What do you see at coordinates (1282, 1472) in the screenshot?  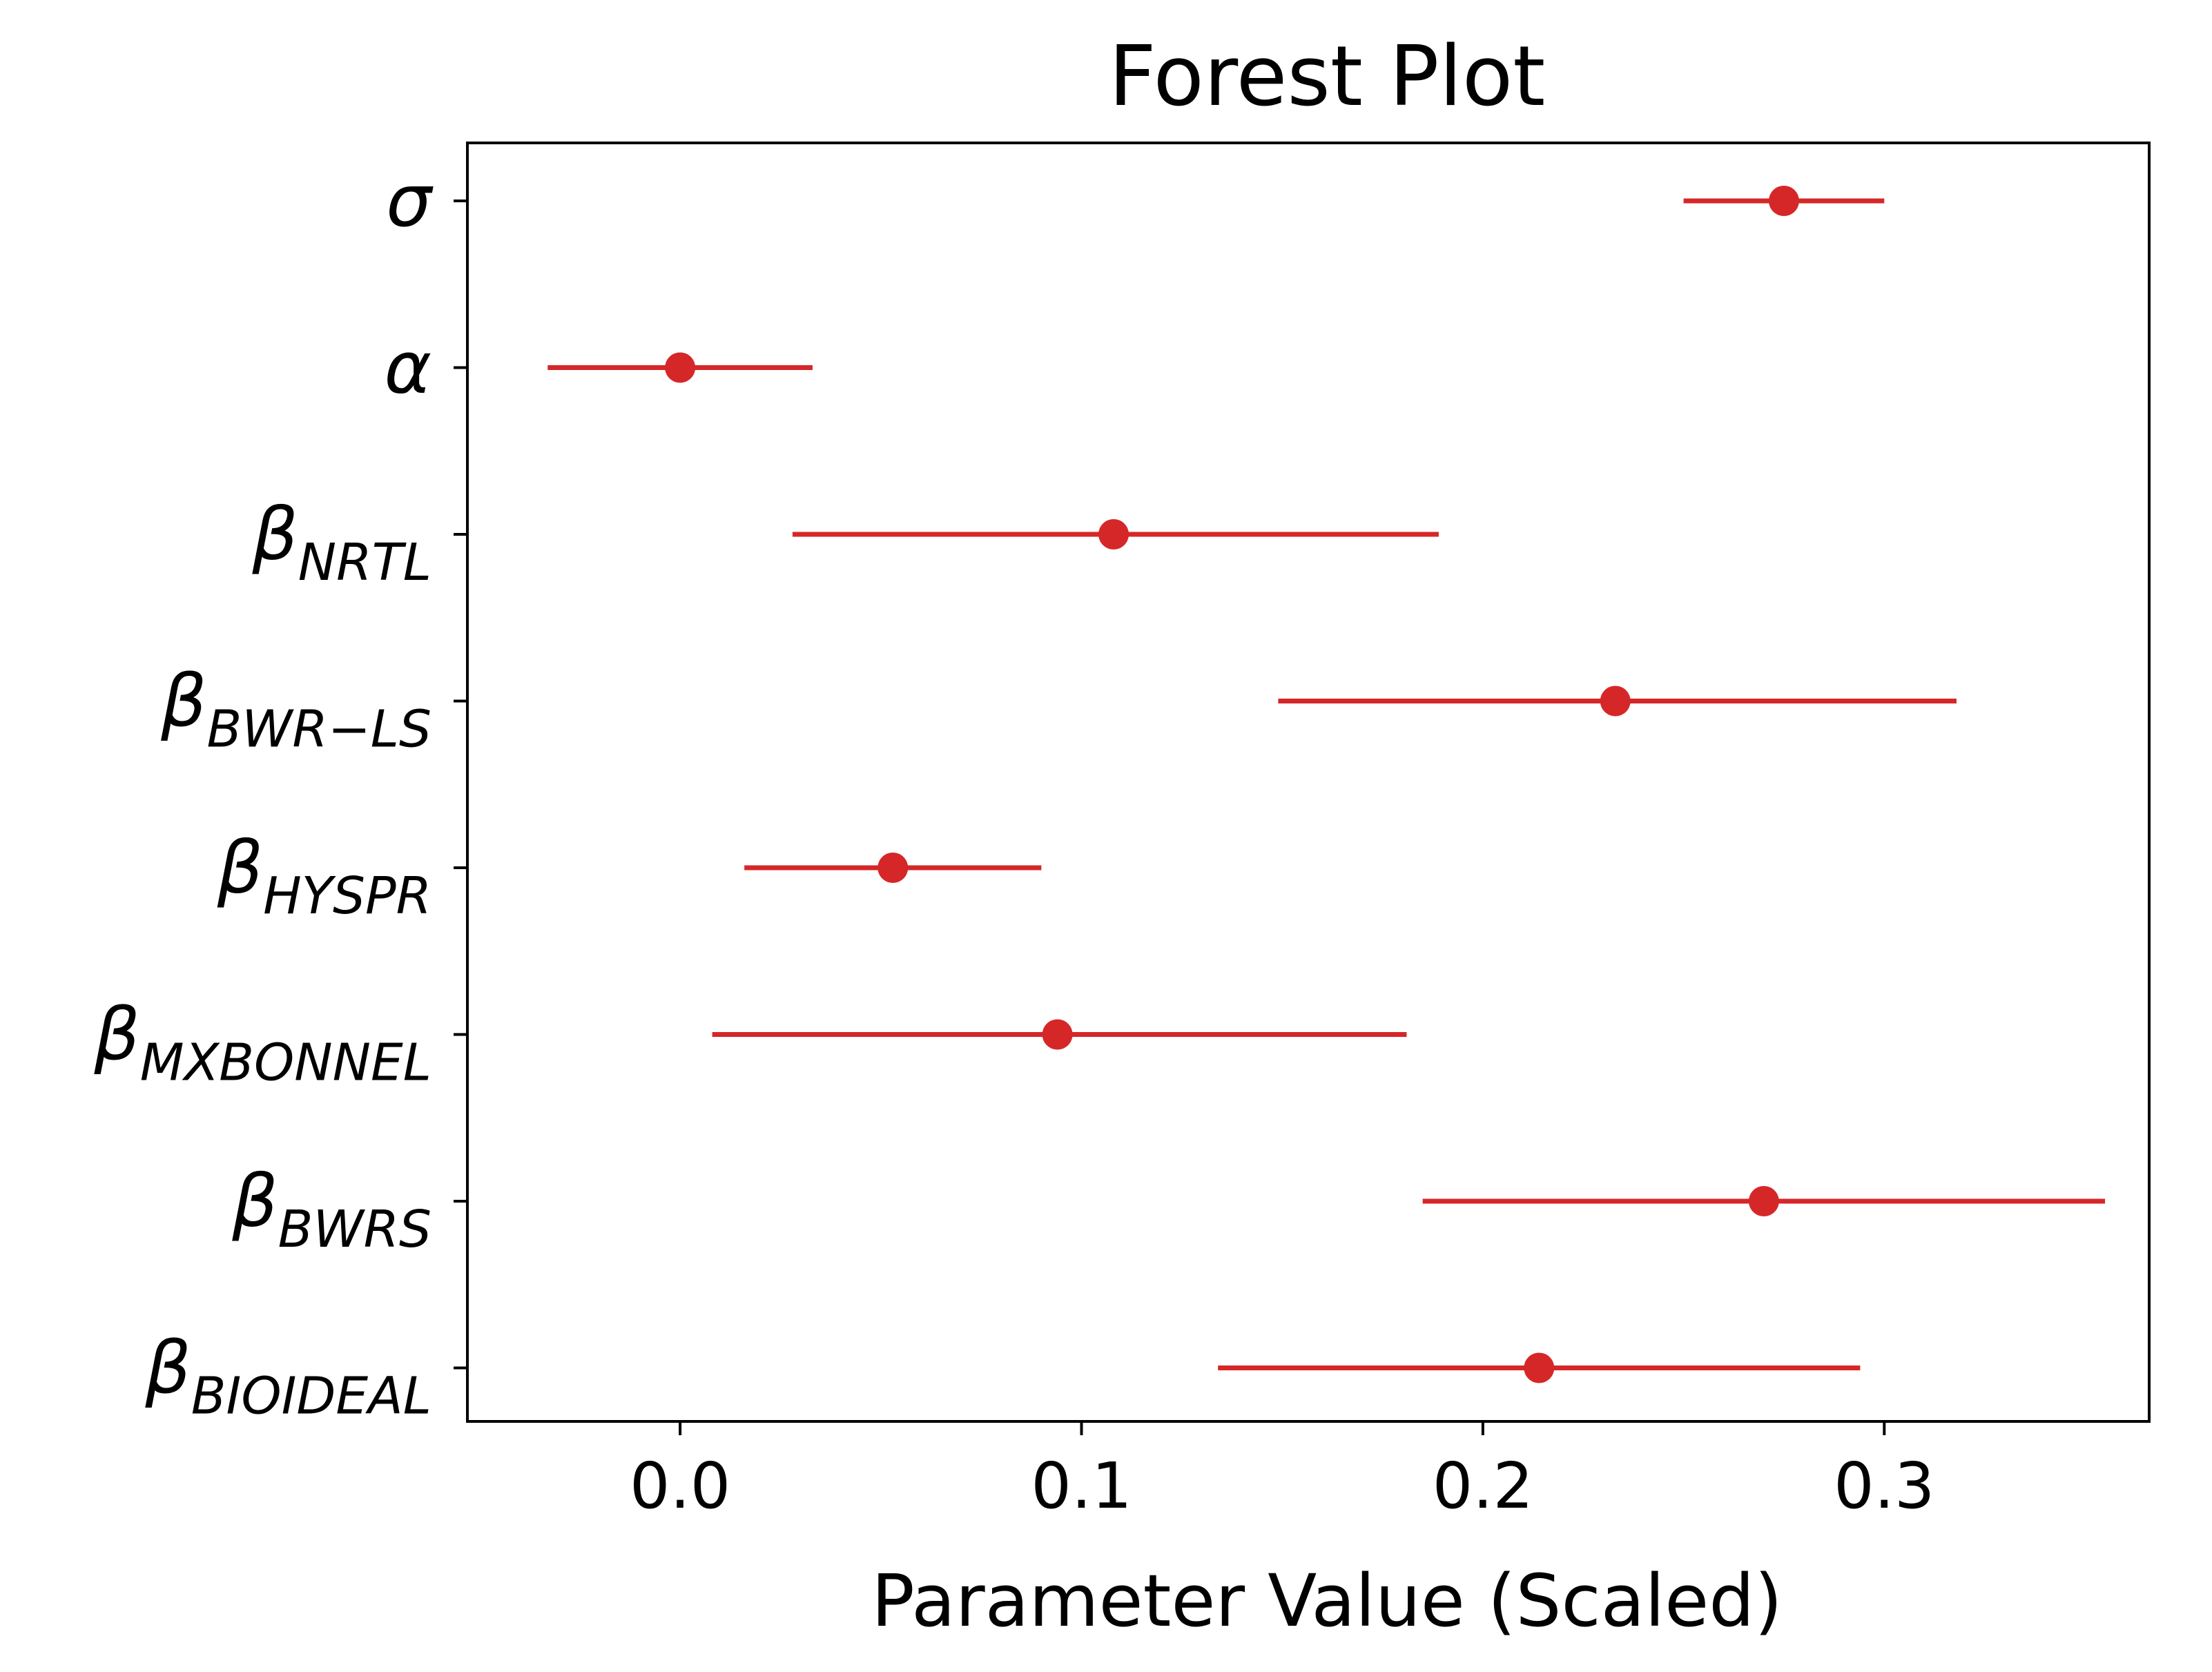 I see `x-axis: 0.0 0.1 0.2 0.3` at bounding box center [1282, 1472].